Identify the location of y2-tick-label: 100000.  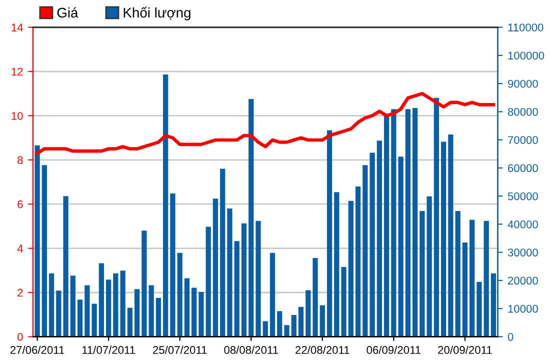
(526, 56).